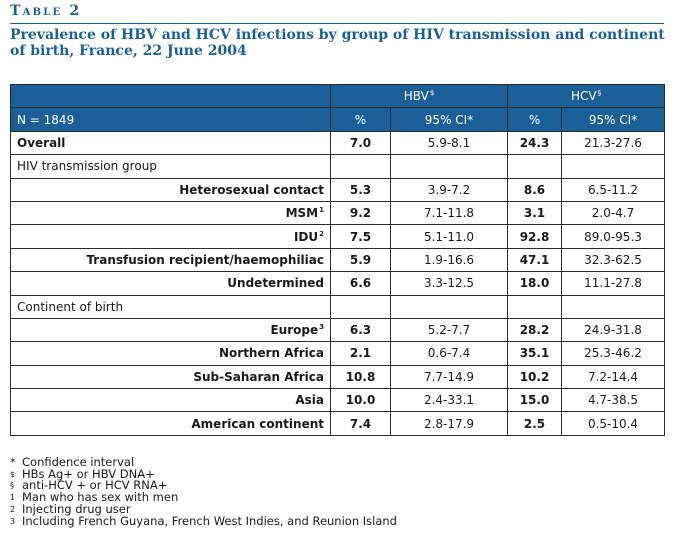 Image resolution: width=675 pixels, height=536 pixels. Describe the element at coordinates (170, 306) in the screenshot. I see `section-label: Continent of birth` at that location.